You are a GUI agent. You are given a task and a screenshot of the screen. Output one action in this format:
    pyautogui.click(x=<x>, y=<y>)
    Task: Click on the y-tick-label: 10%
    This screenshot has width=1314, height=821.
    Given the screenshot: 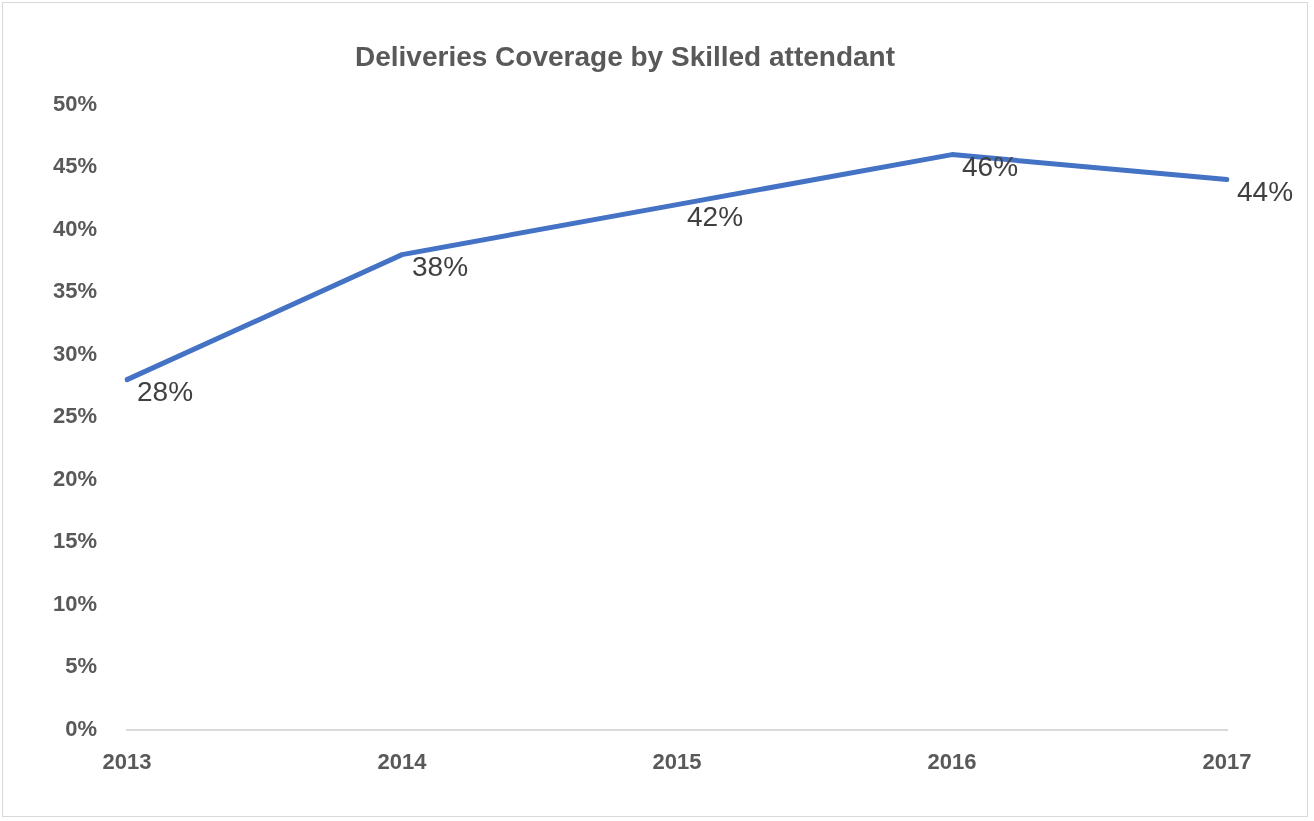 What is the action you would take?
    pyautogui.click(x=75, y=603)
    